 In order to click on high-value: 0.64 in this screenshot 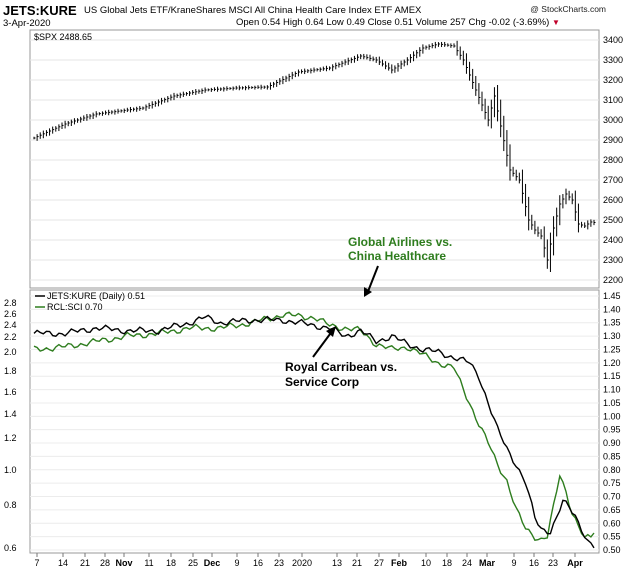, I will do `click(314, 22)`.